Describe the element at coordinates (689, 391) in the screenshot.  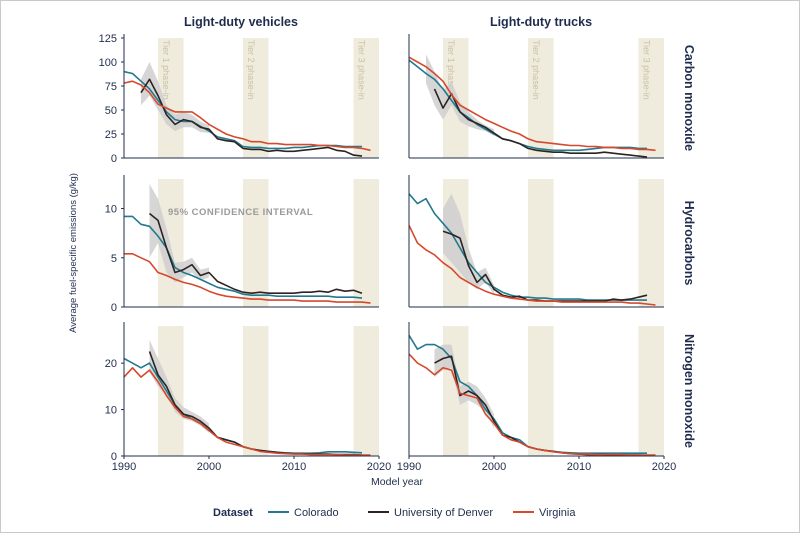
I see `row-title-nitrogen-monoxide: Nitrogen monoxide` at that location.